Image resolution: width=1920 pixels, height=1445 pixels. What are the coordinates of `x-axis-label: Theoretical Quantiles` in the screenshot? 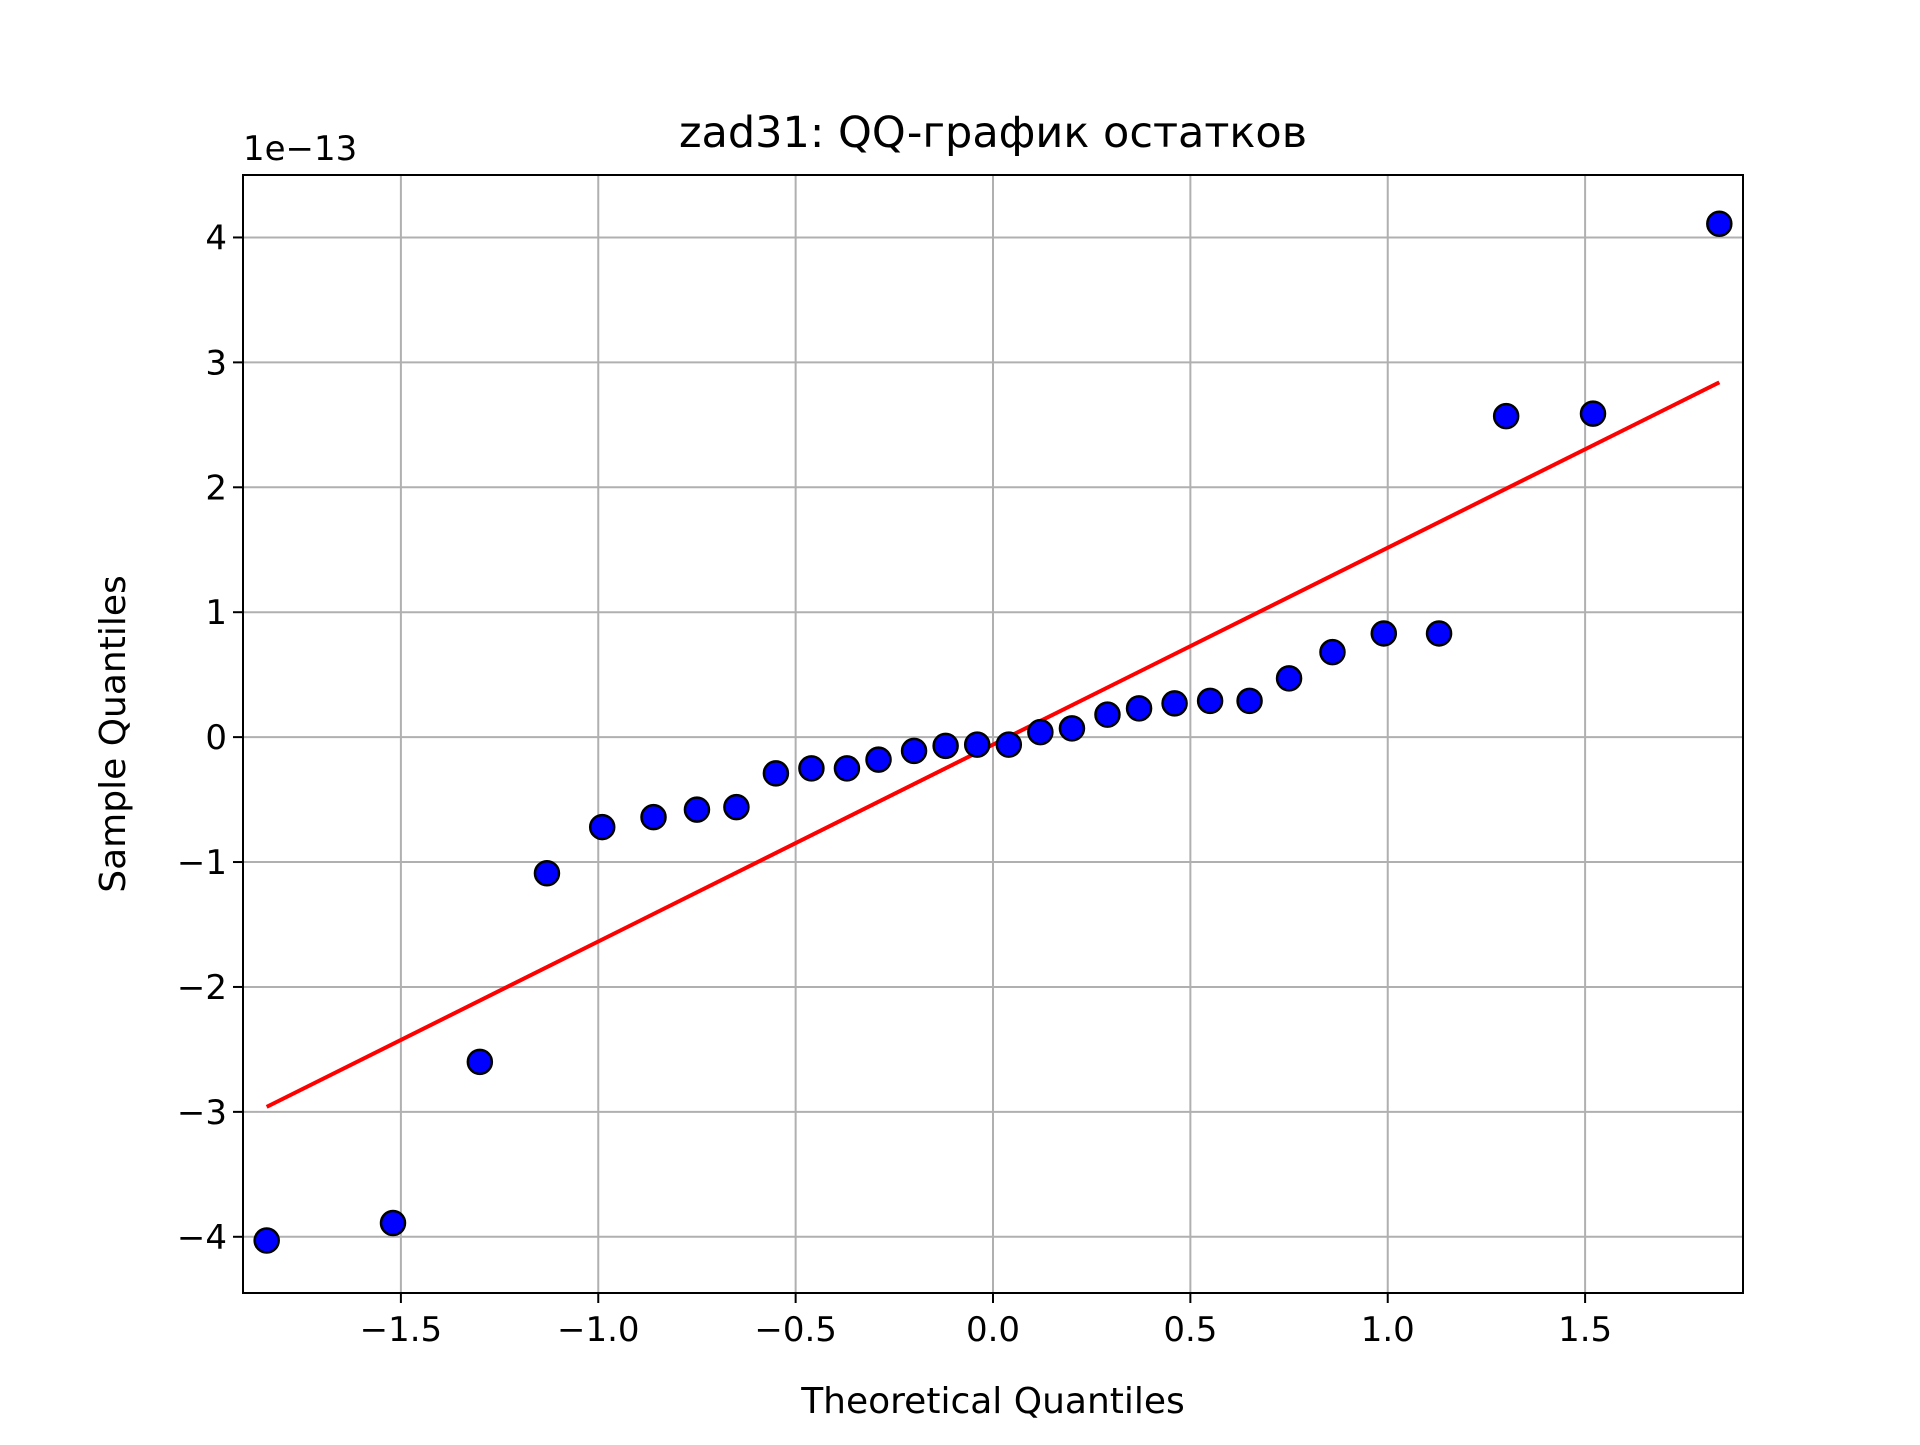 It's located at (992, 1401).